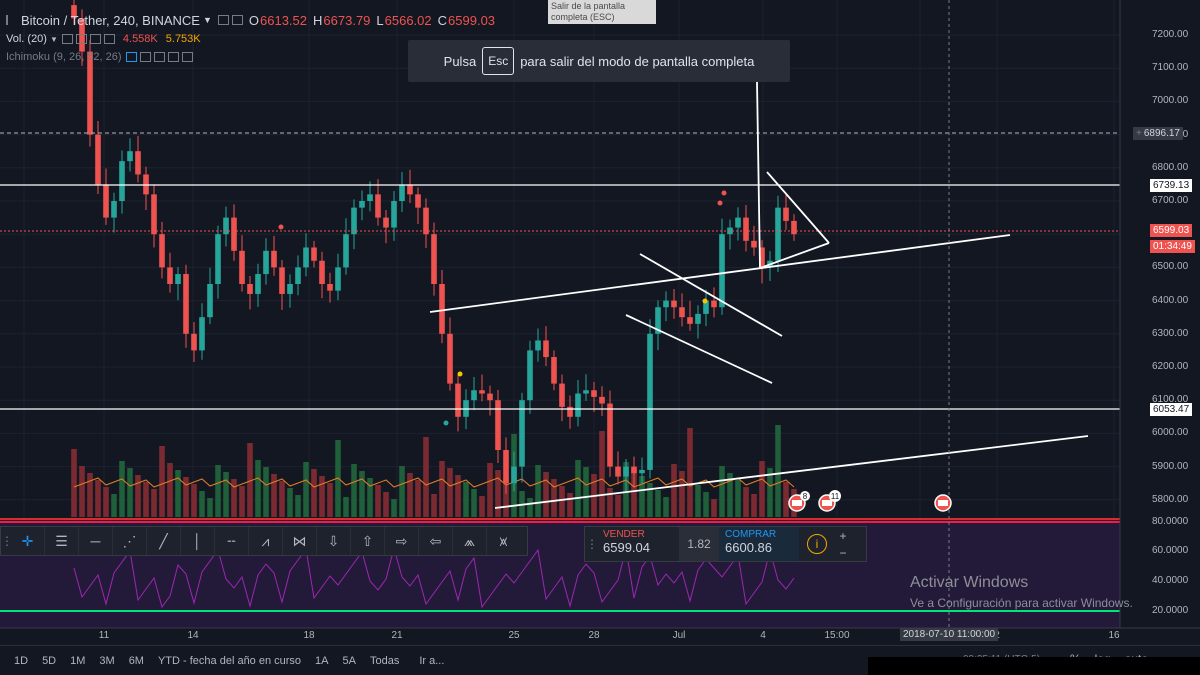  Describe the element at coordinates (28, 541) in the screenshot. I see `crosshair-icon: ✛` at that location.